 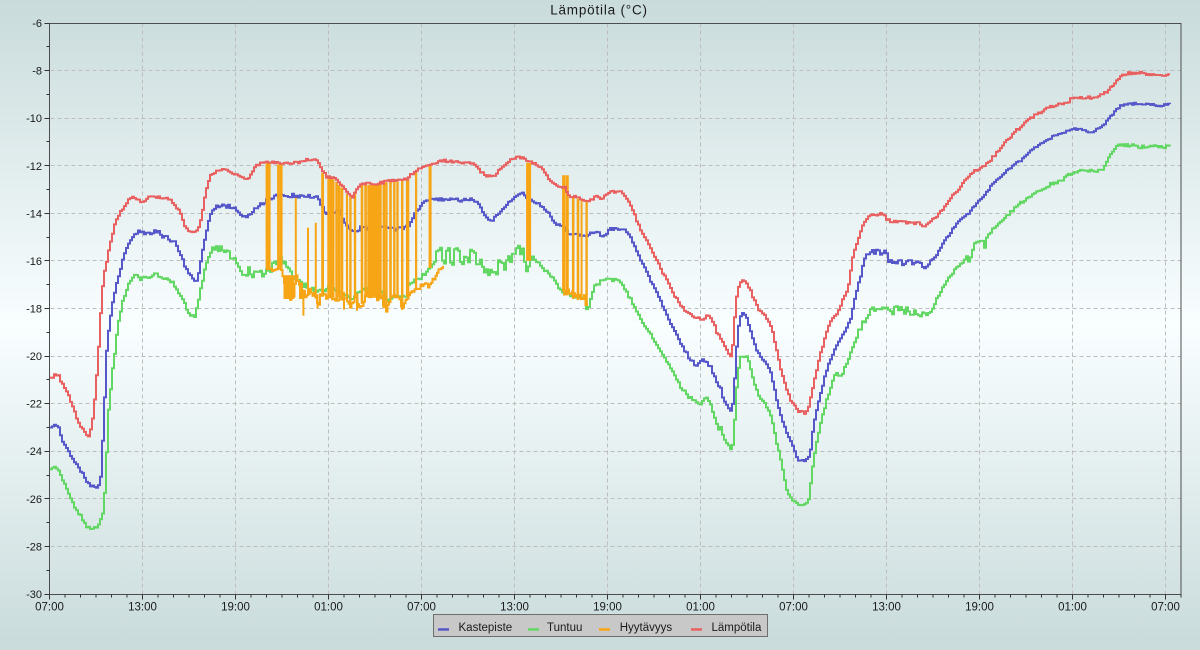 I want to click on svg-text: -24, so click(x=34, y=452).